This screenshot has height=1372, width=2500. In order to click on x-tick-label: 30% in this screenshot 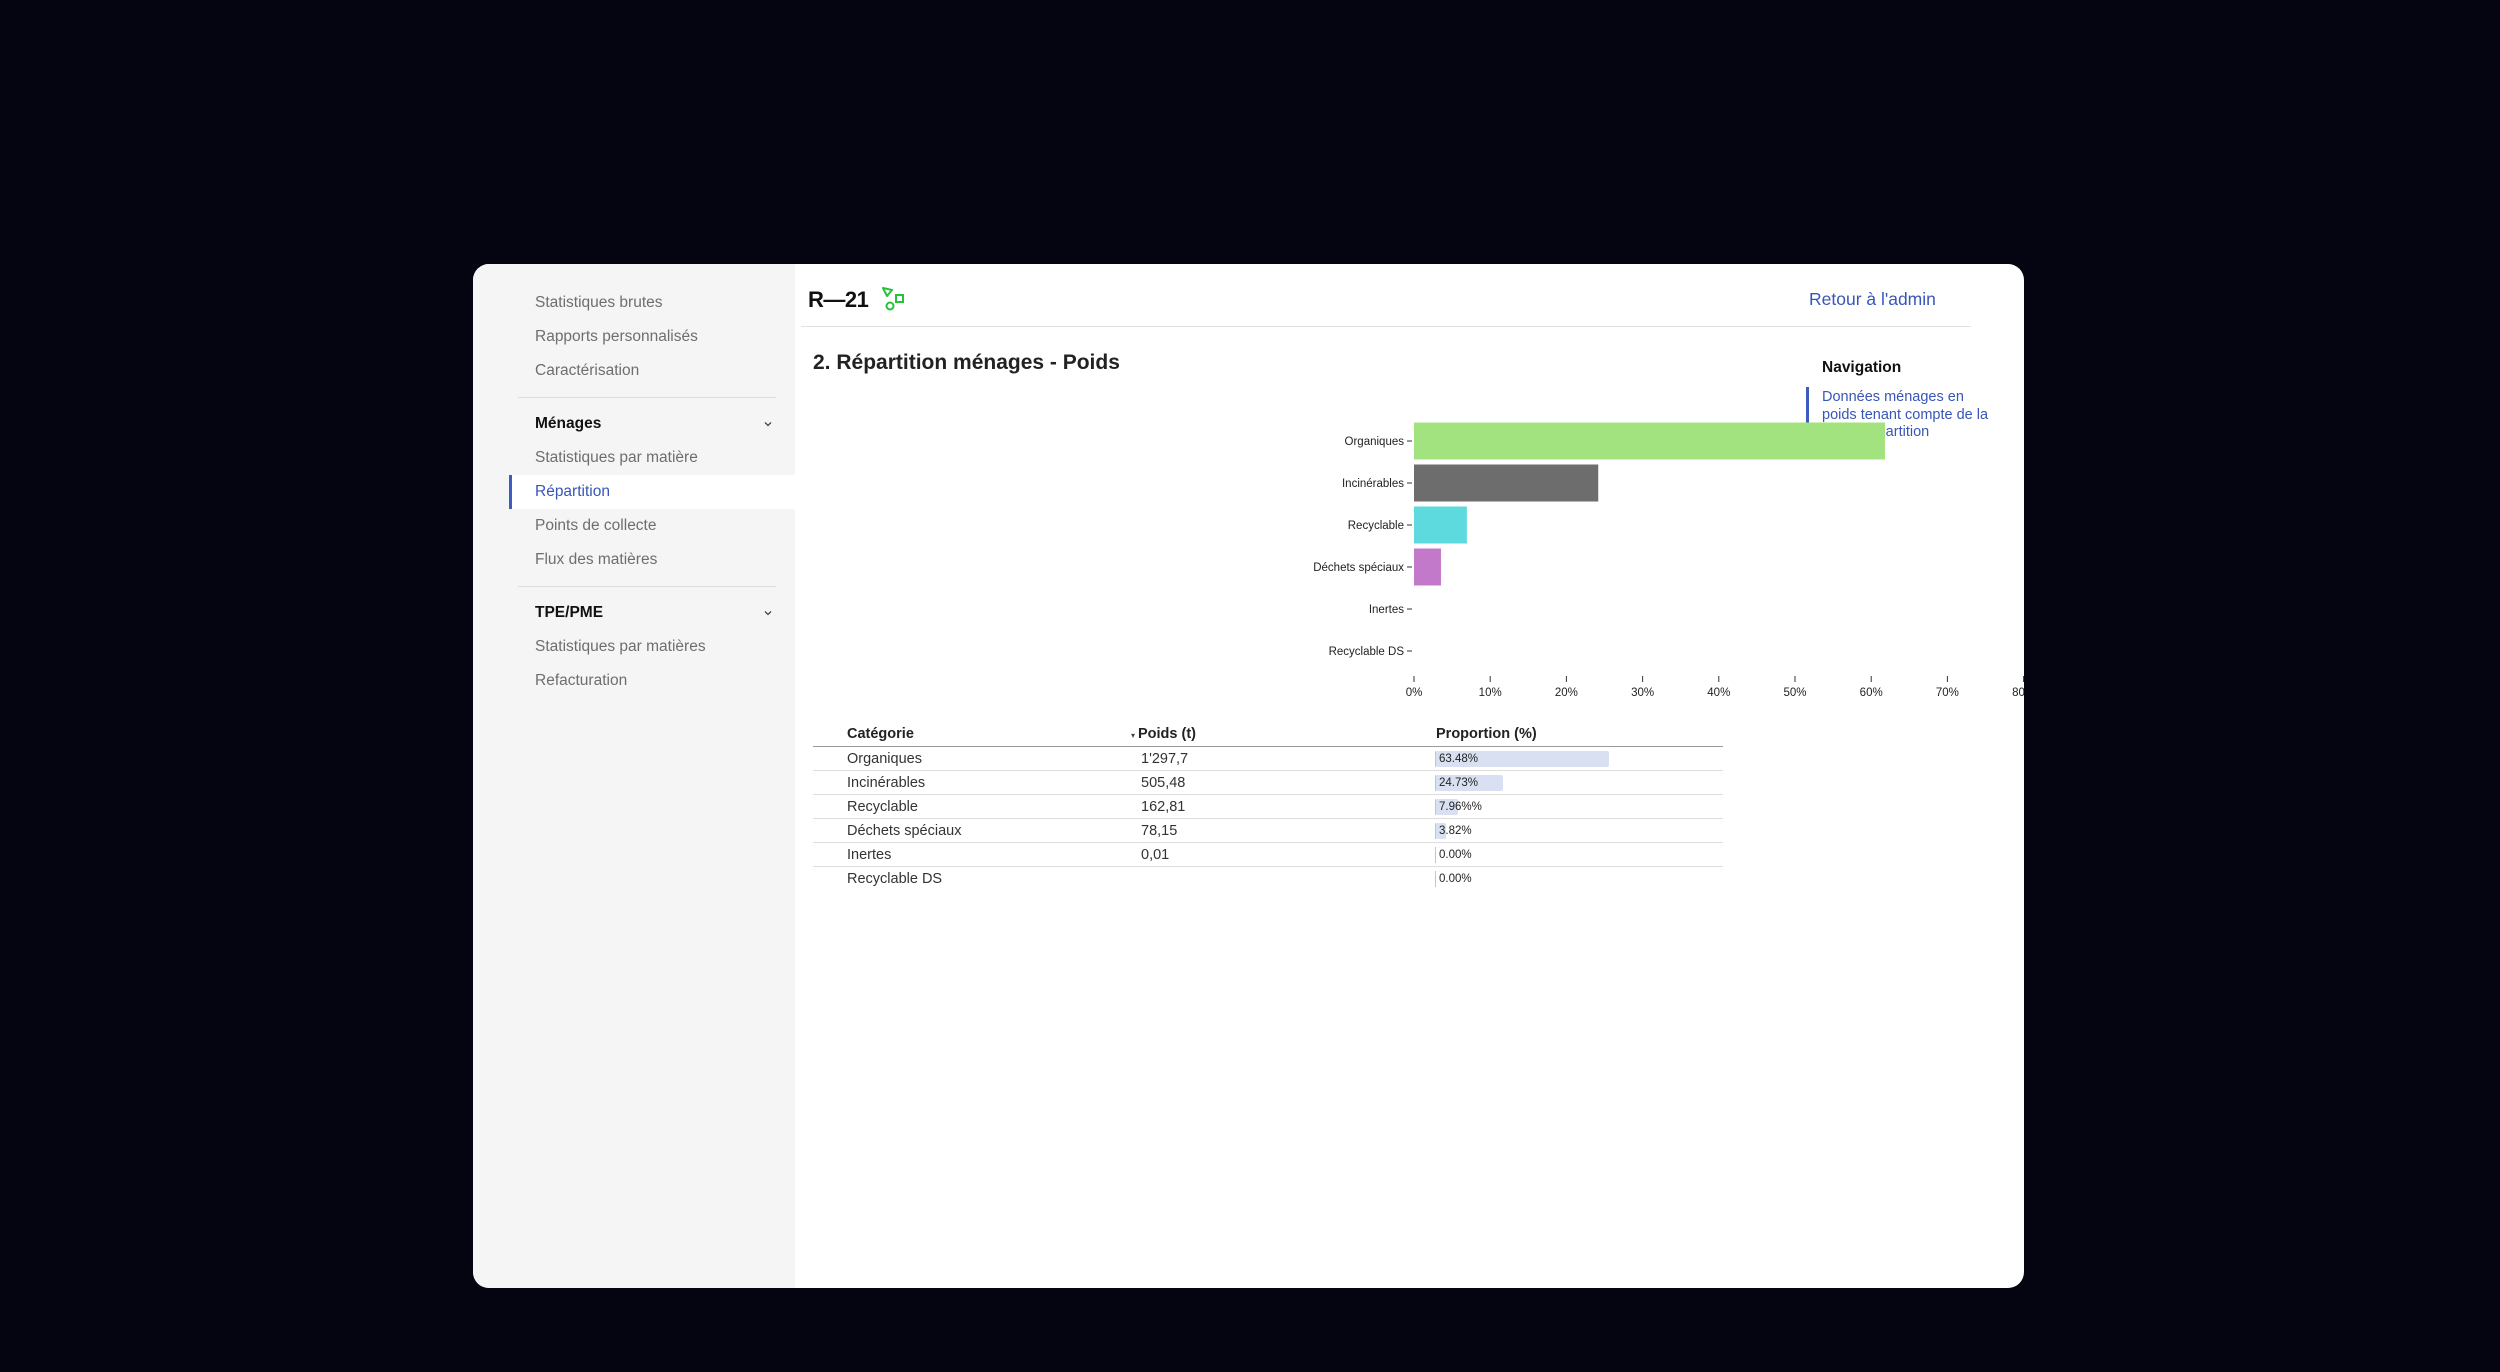, I will do `click(1642, 693)`.